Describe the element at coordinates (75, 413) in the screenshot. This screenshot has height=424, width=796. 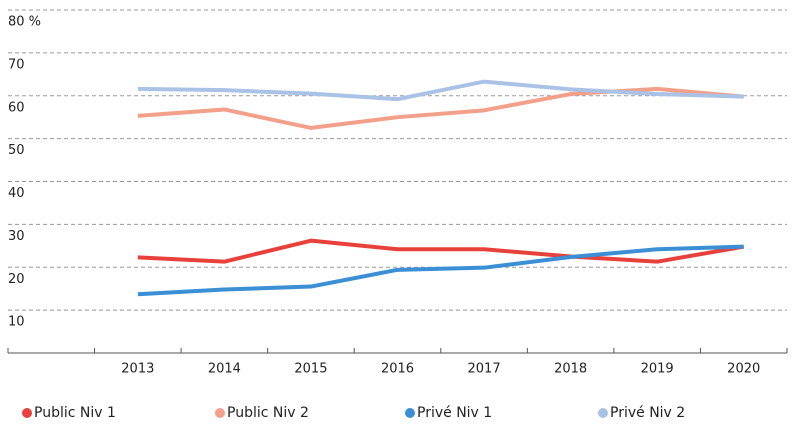
I see `legend-label: Public Niv 1` at that location.